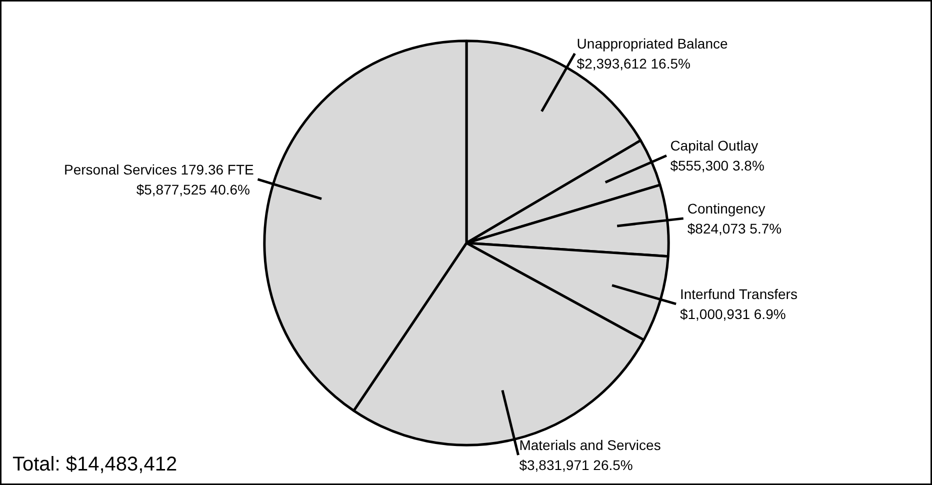  What do you see at coordinates (739, 294) in the screenshot?
I see `slice-label: Interfund Transfers` at bounding box center [739, 294].